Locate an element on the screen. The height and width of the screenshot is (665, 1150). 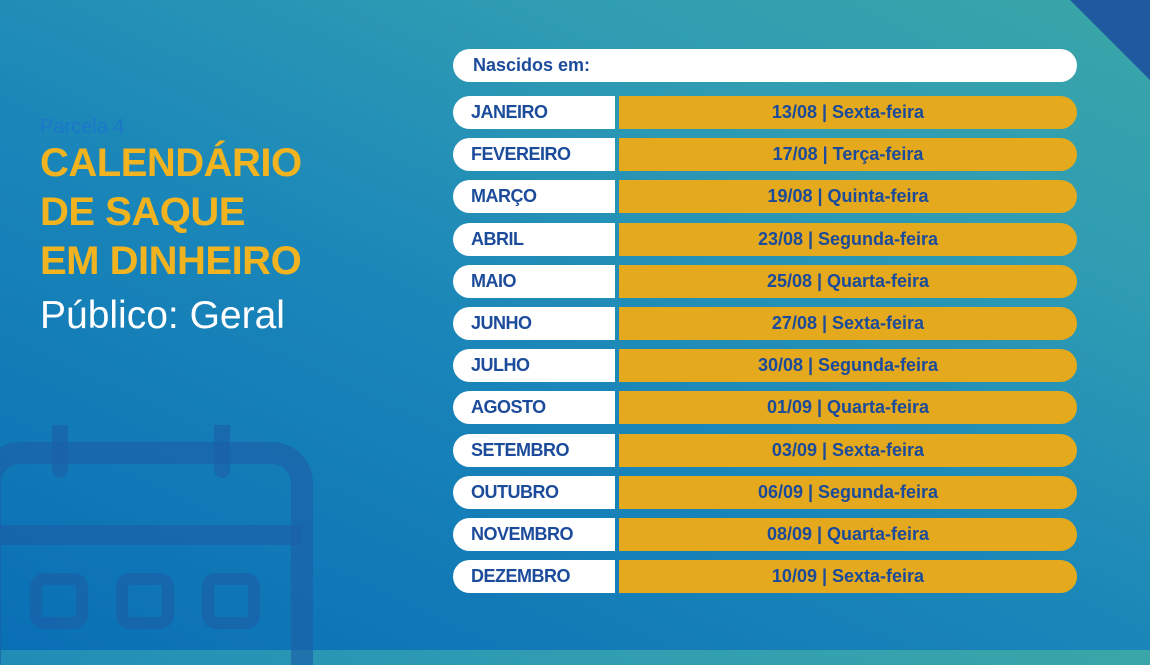
month-cell: DEZEMBRO is located at coordinates (534, 577).